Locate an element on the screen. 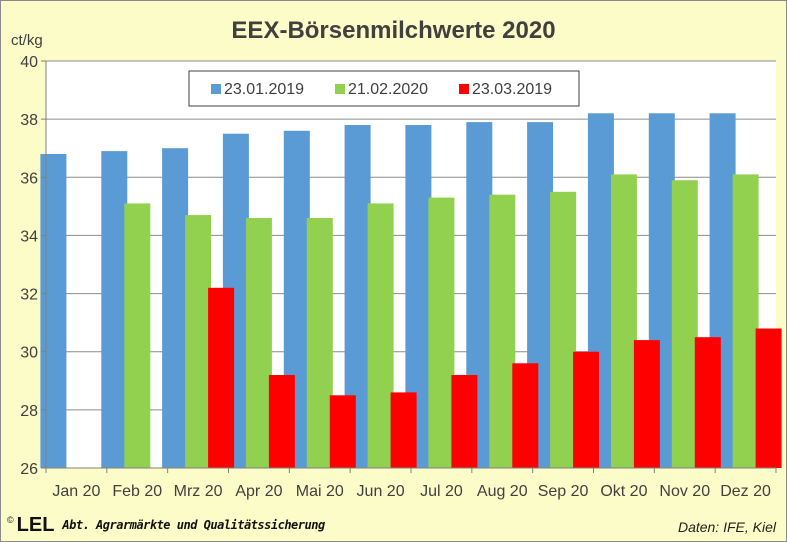 The height and width of the screenshot is (542, 787). x-tick-label: Mrz 20 is located at coordinates (198, 491).